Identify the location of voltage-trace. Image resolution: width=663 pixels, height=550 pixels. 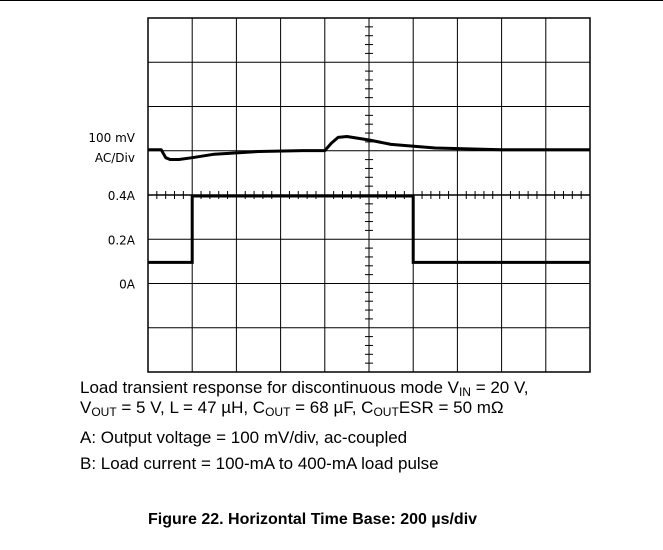
(369, 148).